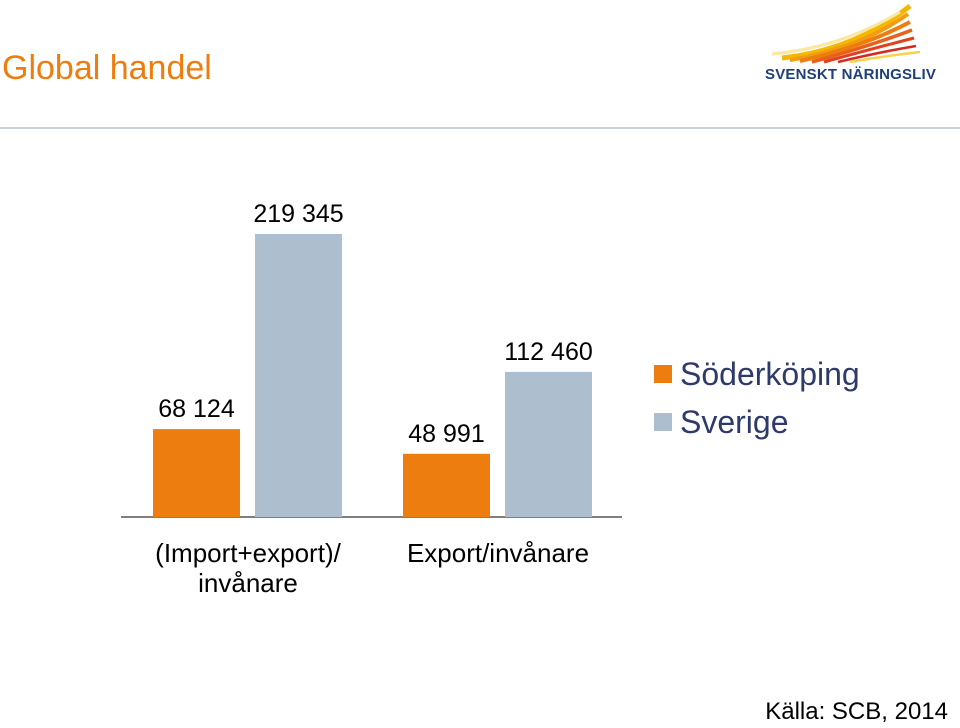 The width and height of the screenshot is (960, 728). What do you see at coordinates (663, 374) in the screenshot?
I see `legend-swatch-soderkoping` at bounding box center [663, 374].